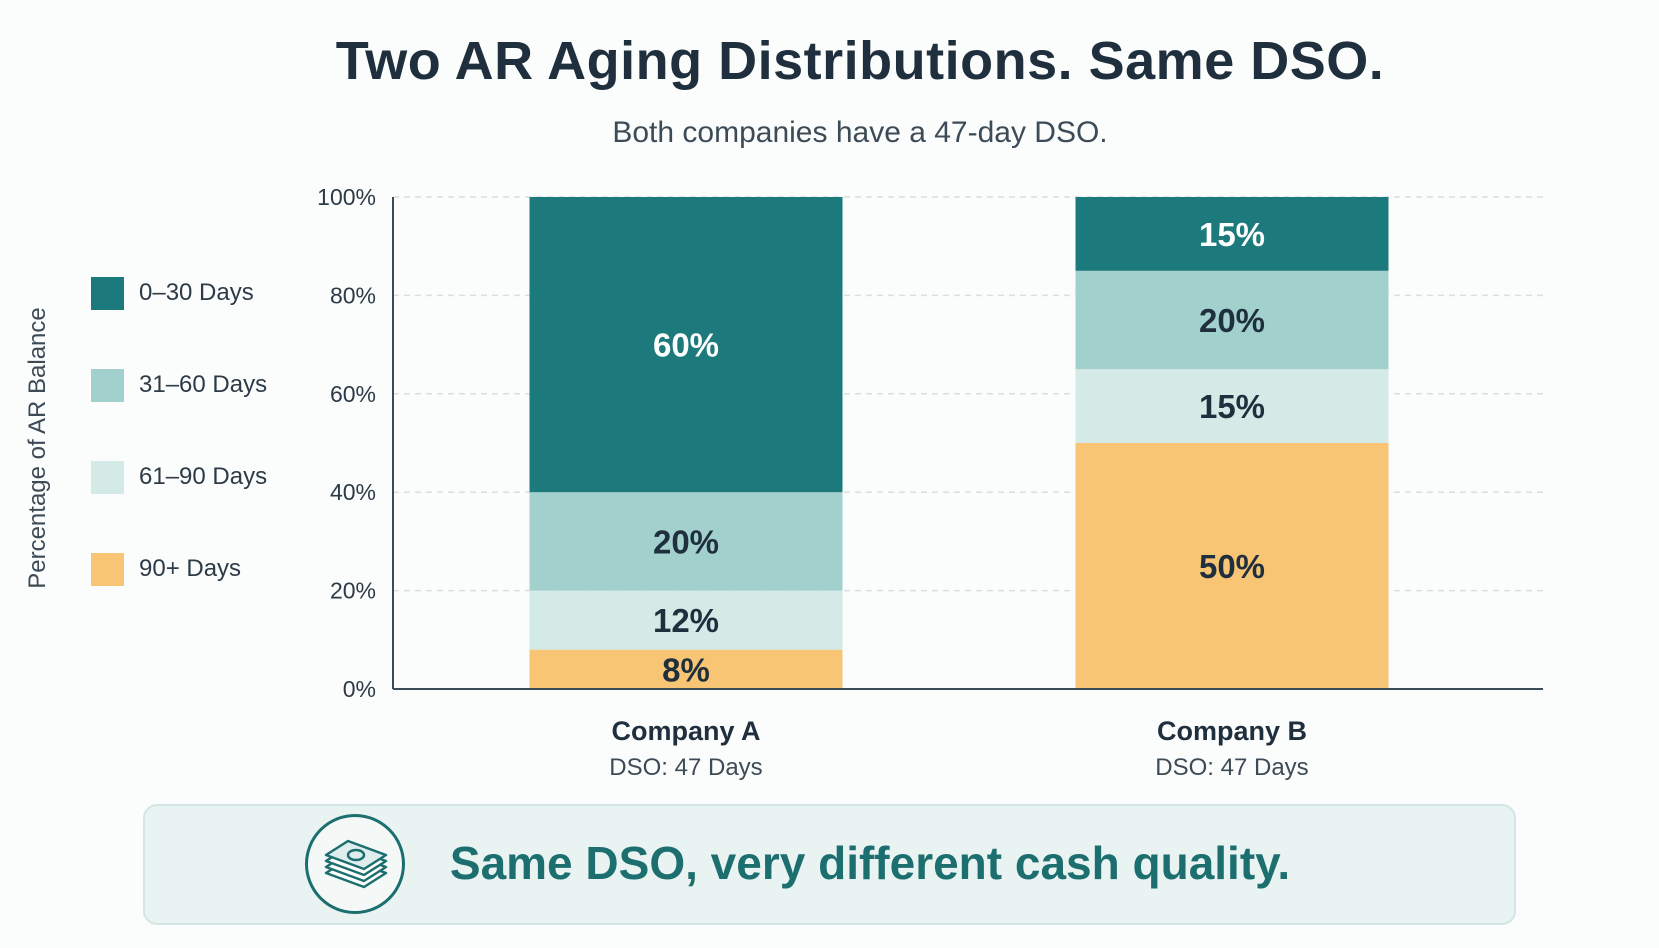 Image resolution: width=1659 pixels, height=948 pixels. What do you see at coordinates (346, 197) in the screenshot?
I see `y-tick-label: 100%` at bounding box center [346, 197].